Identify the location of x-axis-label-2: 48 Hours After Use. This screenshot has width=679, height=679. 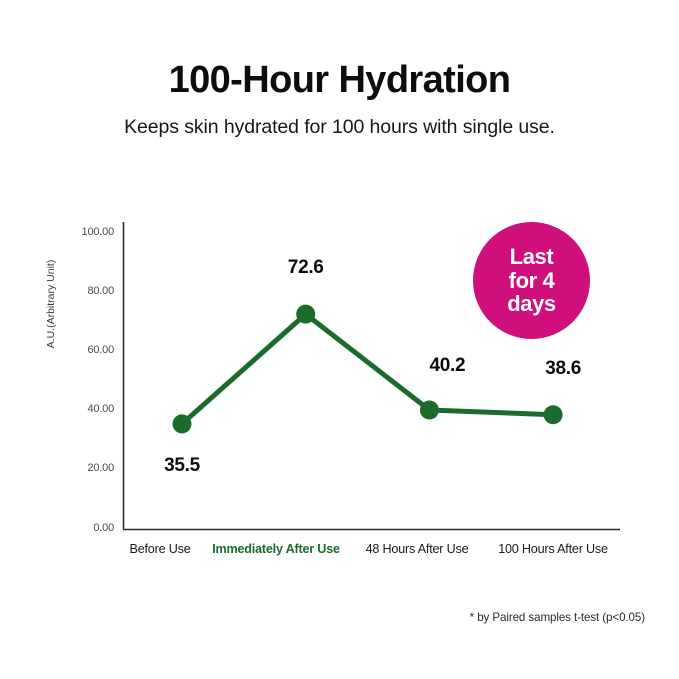
(417, 549).